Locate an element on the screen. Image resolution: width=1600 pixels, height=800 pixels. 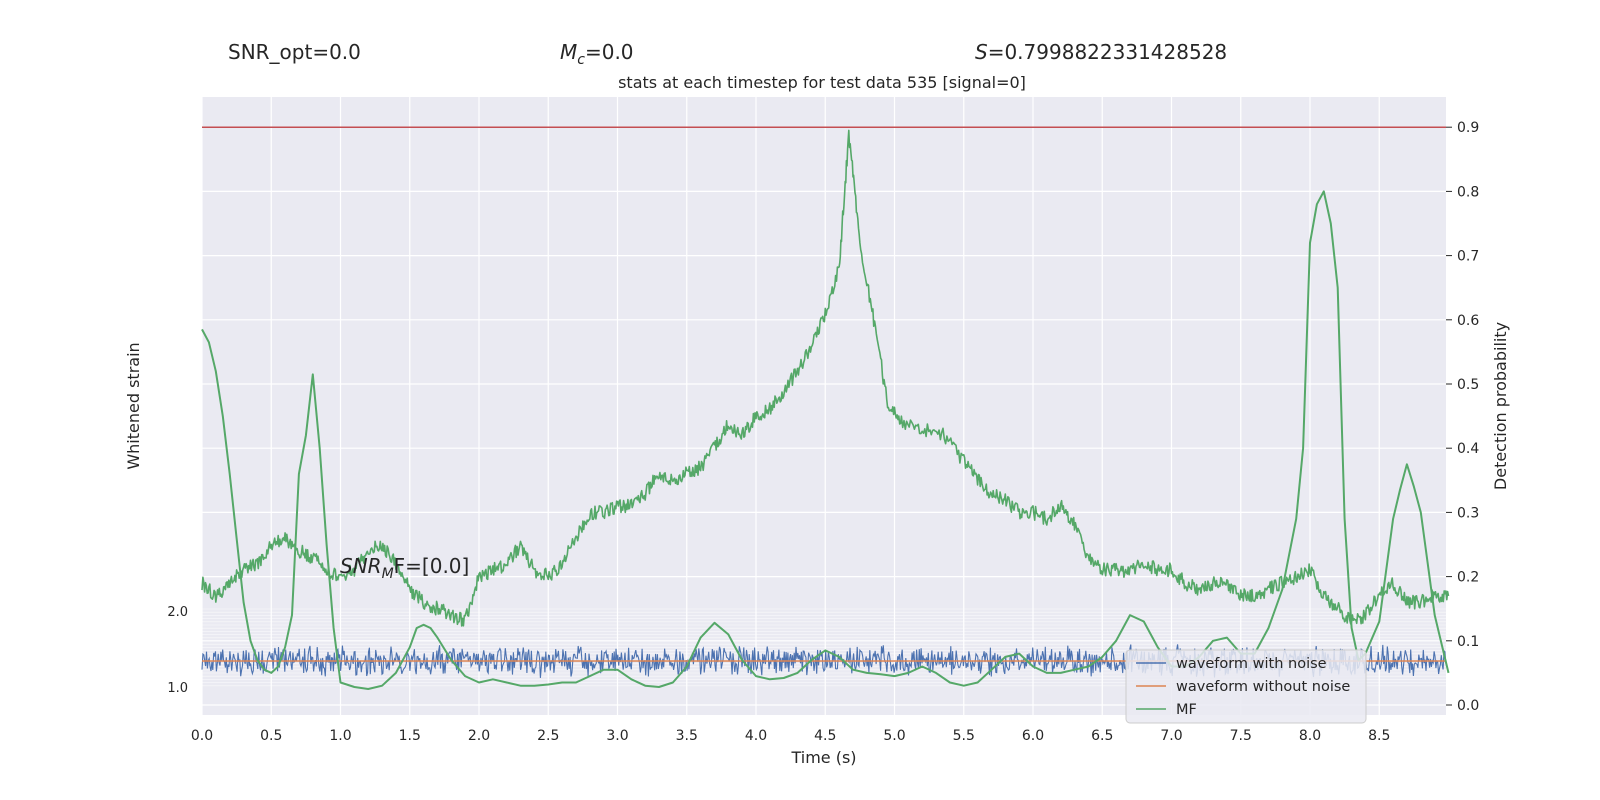
snr-mf-sub: M is located at coordinates (388, 574).